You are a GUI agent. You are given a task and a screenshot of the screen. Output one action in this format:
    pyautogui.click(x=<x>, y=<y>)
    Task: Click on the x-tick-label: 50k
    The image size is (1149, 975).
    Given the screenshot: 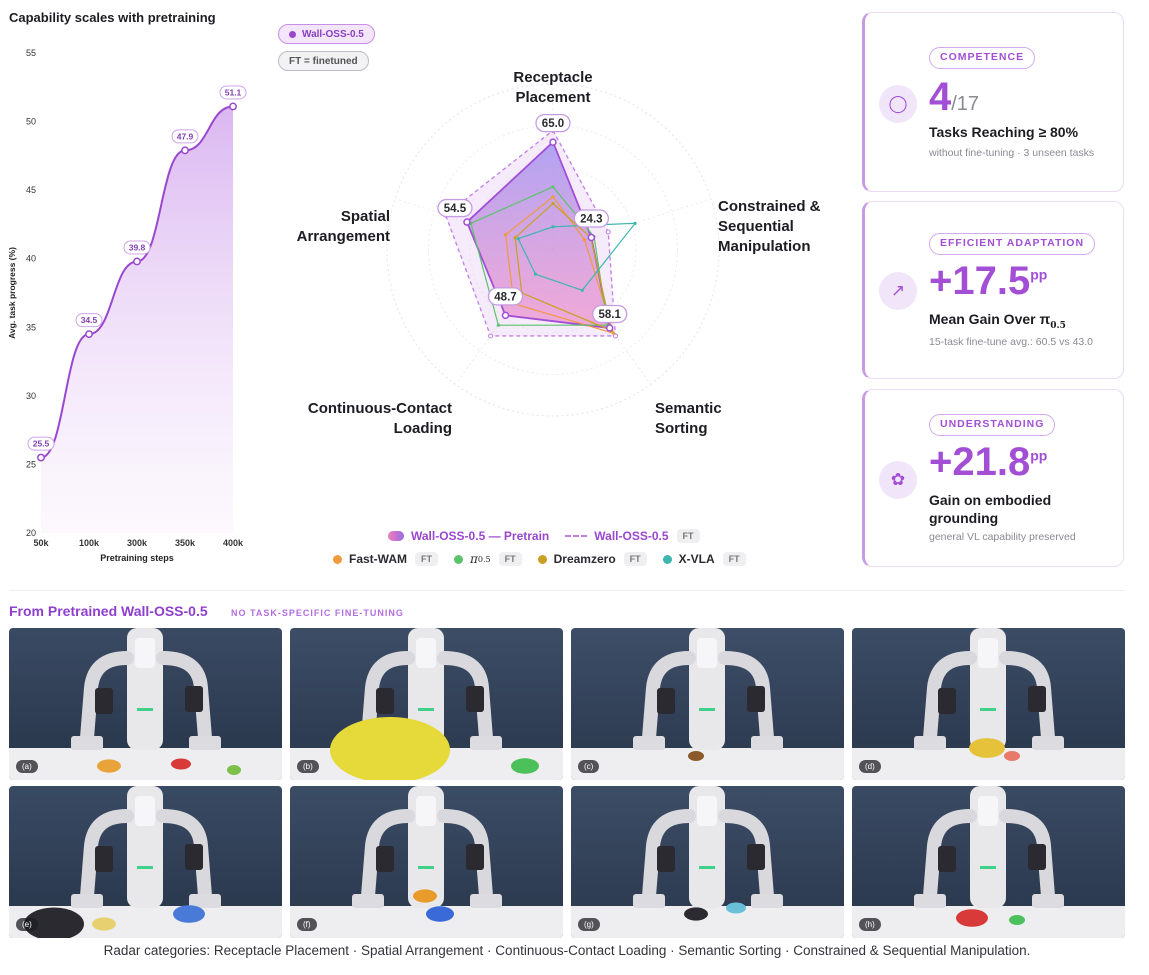 What is the action you would take?
    pyautogui.click(x=41, y=543)
    